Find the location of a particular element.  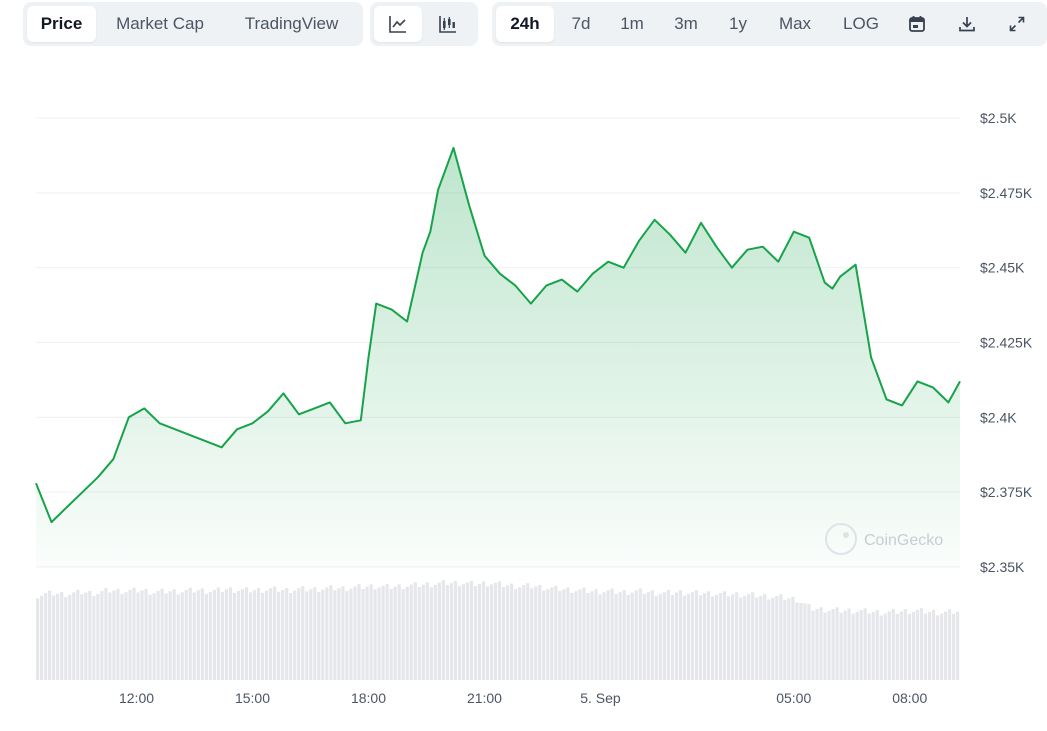

tab-tradingview: TradingView is located at coordinates (291, 23).